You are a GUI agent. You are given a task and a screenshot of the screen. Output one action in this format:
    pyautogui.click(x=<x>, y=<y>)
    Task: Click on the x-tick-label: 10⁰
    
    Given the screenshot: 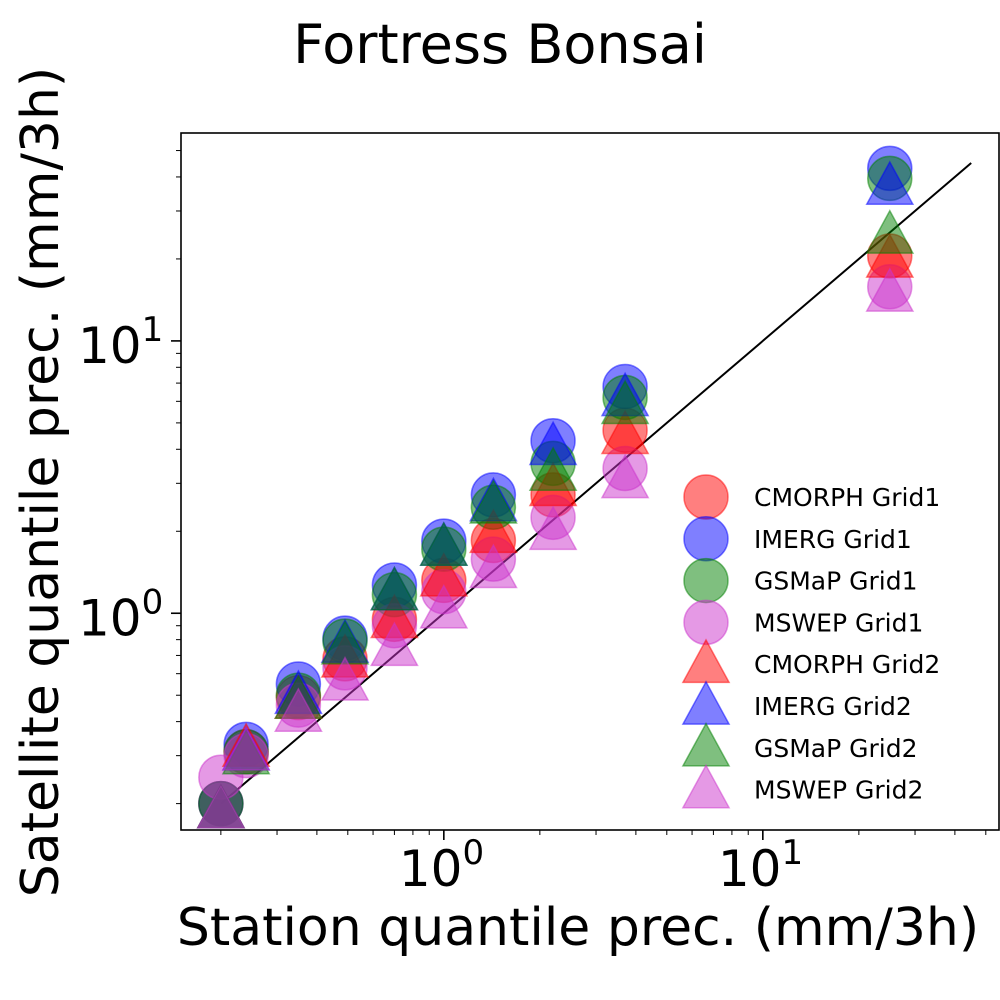 What is the action you would take?
    pyautogui.click(x=441, y=865)
    